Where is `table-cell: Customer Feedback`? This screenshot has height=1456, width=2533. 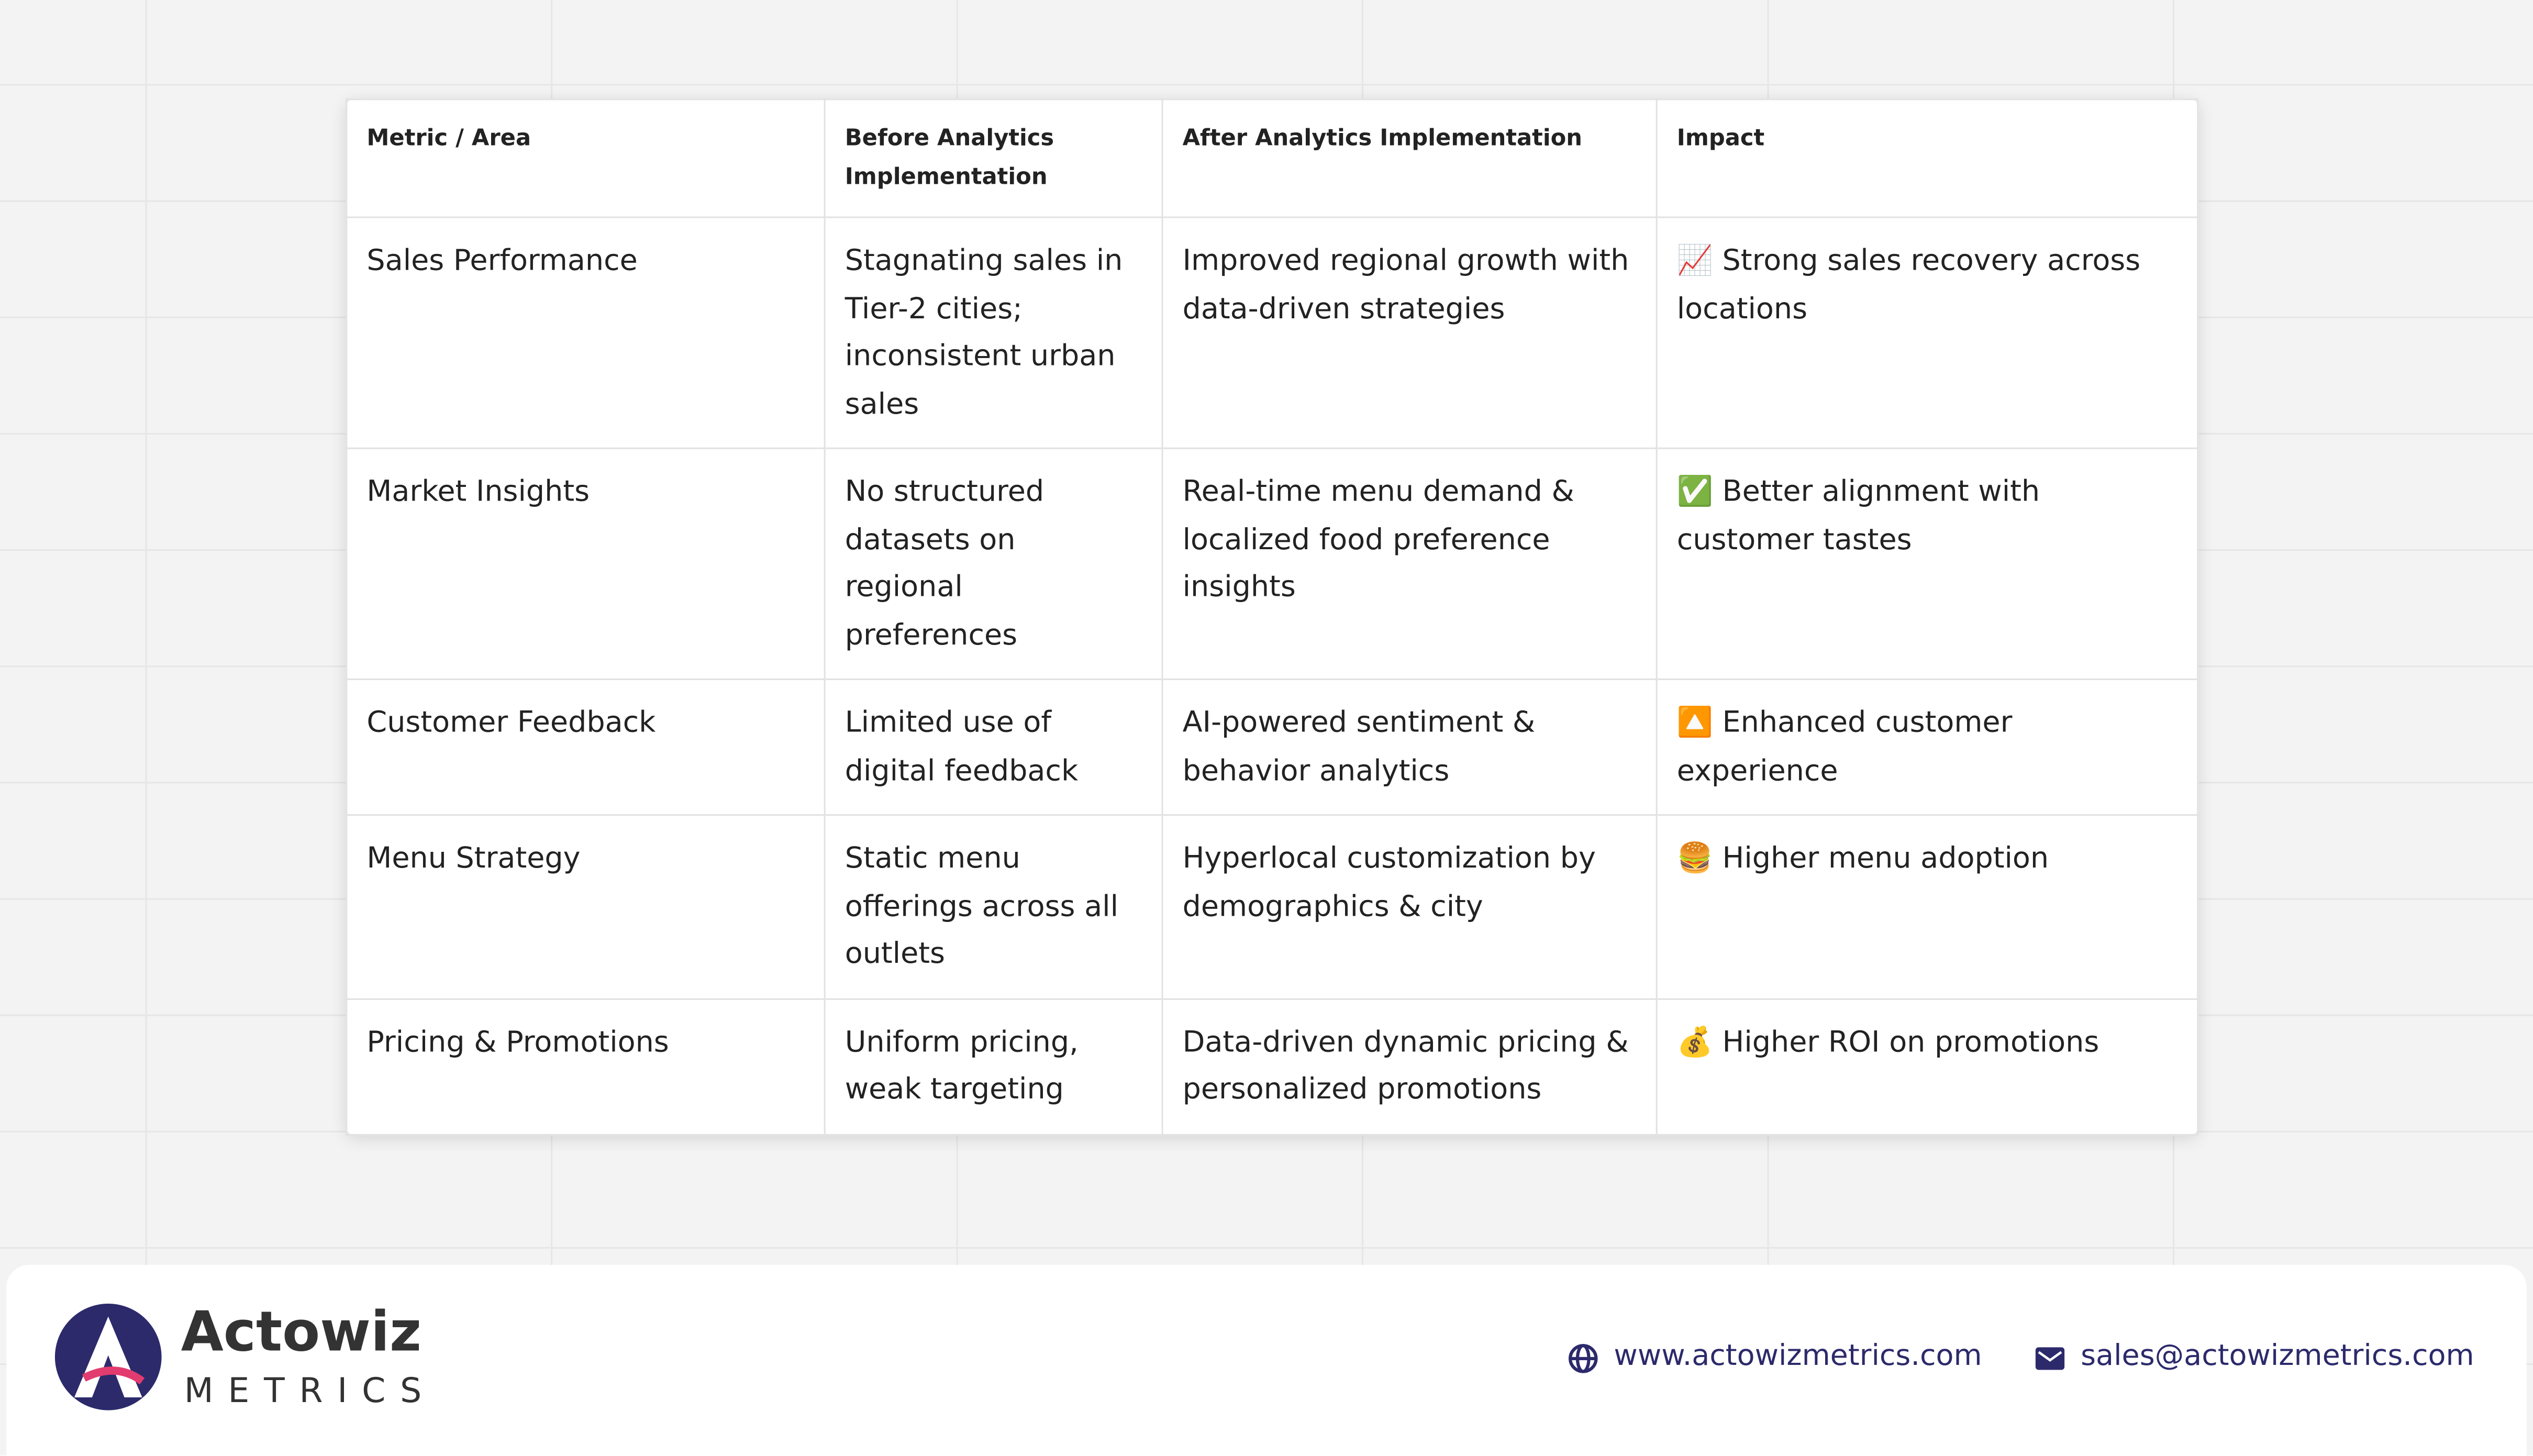
table-cell: Customer Feedback is located at coordinates (586, 747).